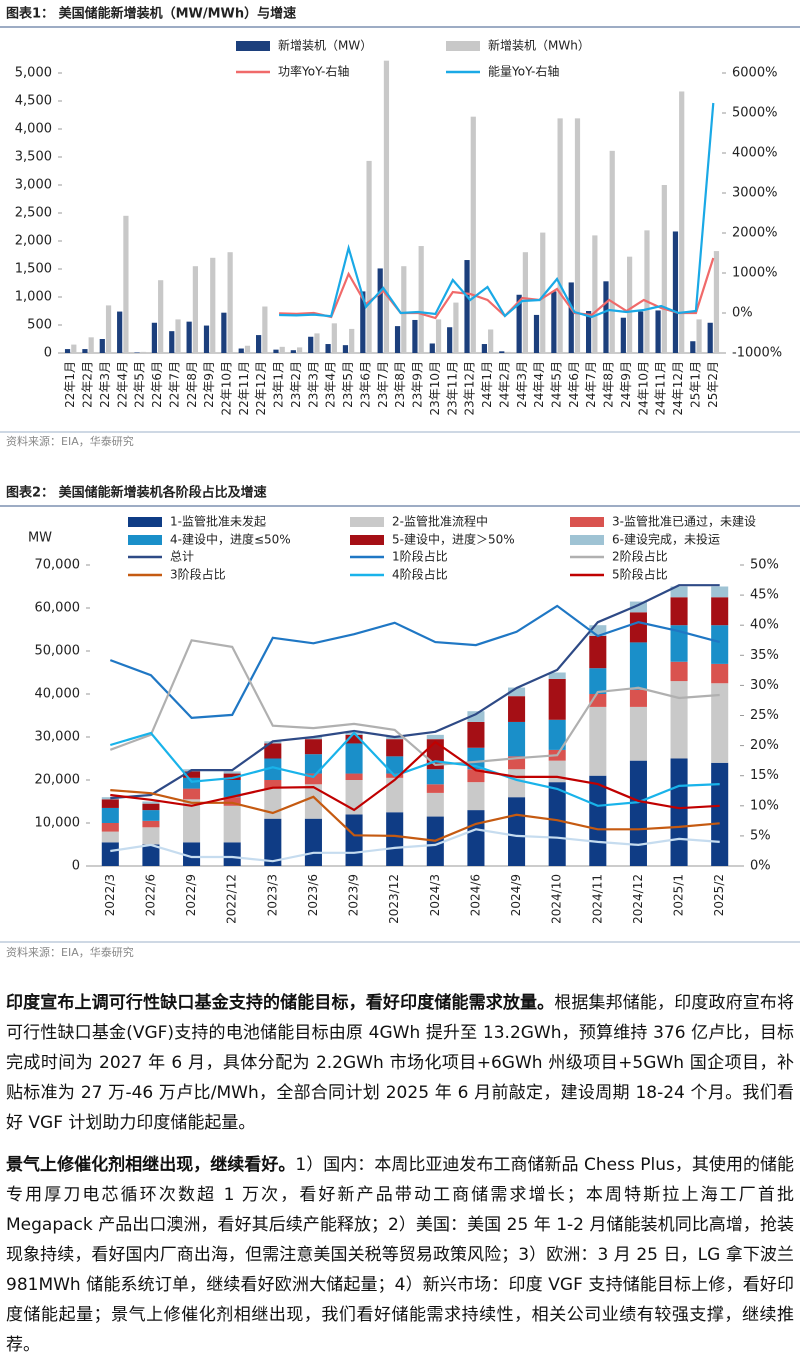 The width and height of the screenshot is (800, 1360). I want to click on x-tick-label: 2022/9, so click(191, 895).